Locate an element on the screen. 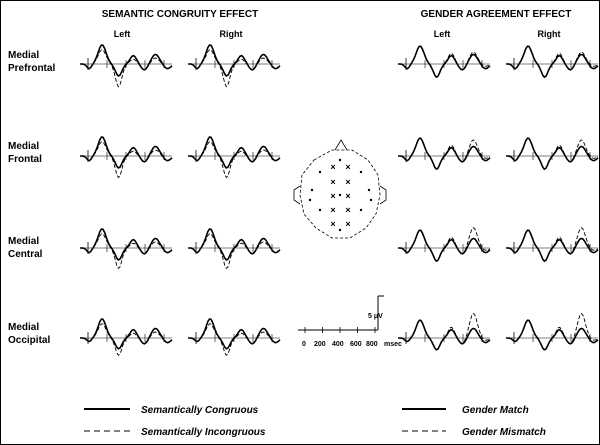  gender-legend: Gender Match Gender Mismatch is located at coordinates (474, 421).